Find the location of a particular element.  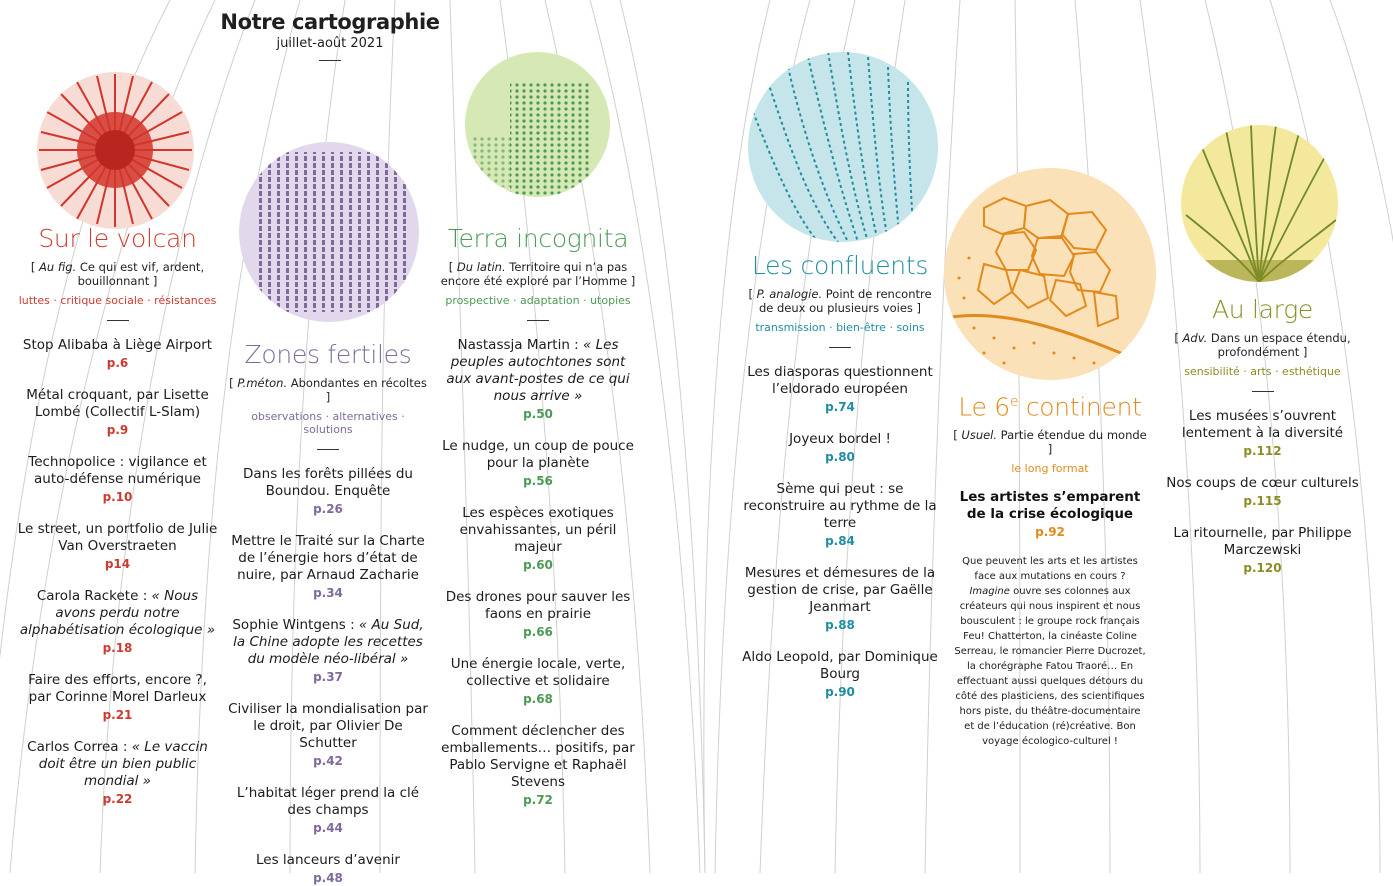

section-tags: le long format is located at coordinates (1050, 469).